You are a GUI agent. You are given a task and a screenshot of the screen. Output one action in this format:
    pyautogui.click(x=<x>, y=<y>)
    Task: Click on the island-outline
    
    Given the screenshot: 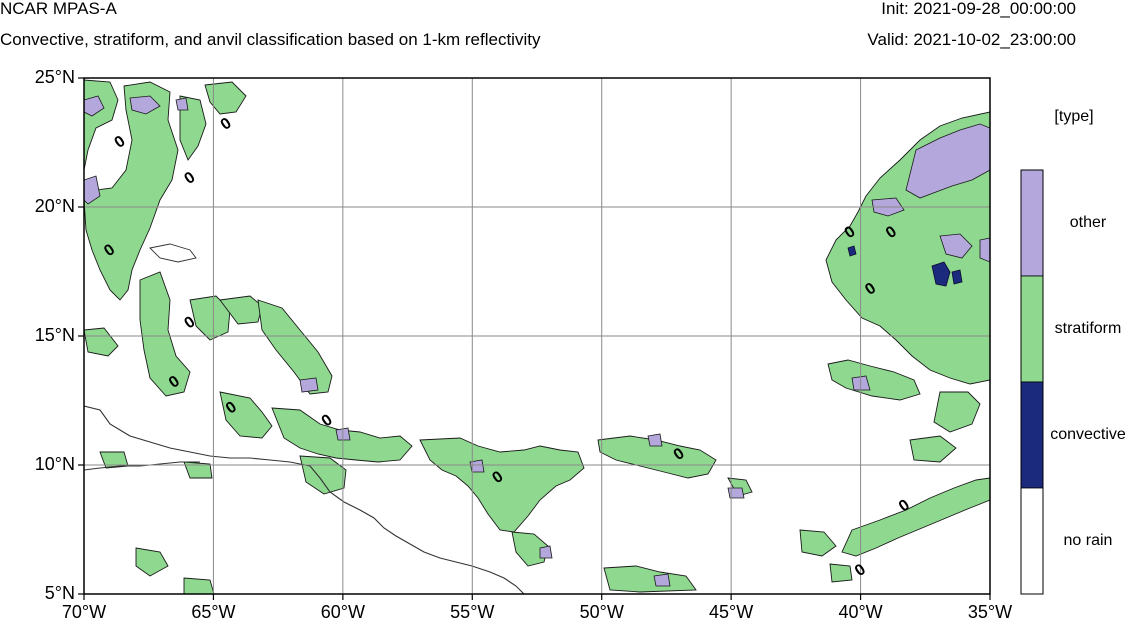 What is the action you would take?
    pyautogui.click(x=173, y=253)
    